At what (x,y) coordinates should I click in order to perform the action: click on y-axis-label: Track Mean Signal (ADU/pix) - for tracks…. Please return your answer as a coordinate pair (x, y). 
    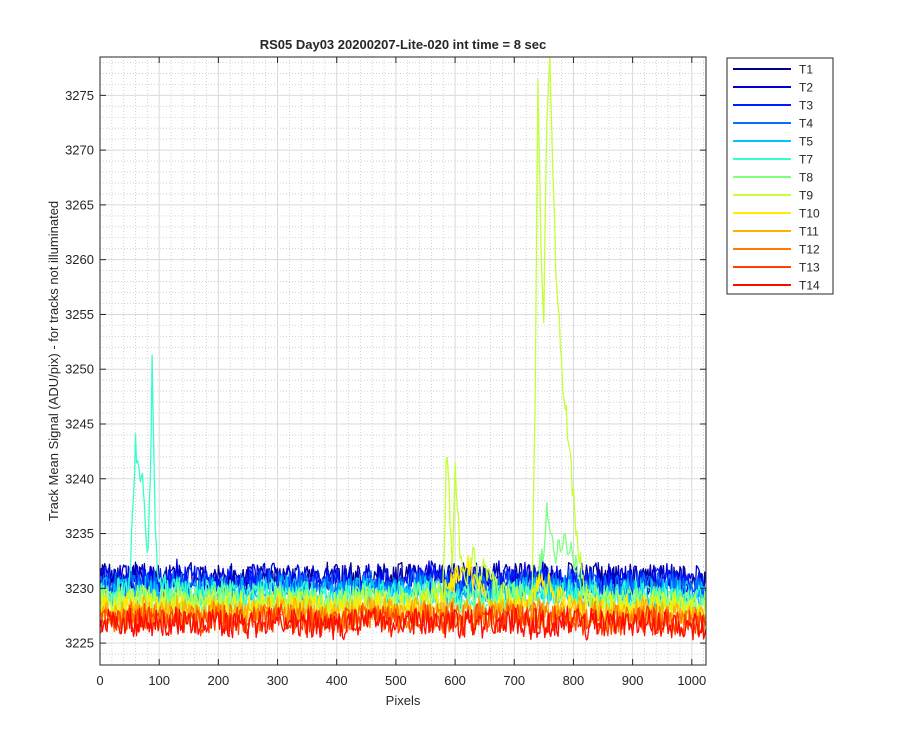
    Looking at the image, I should click on (53, 361).